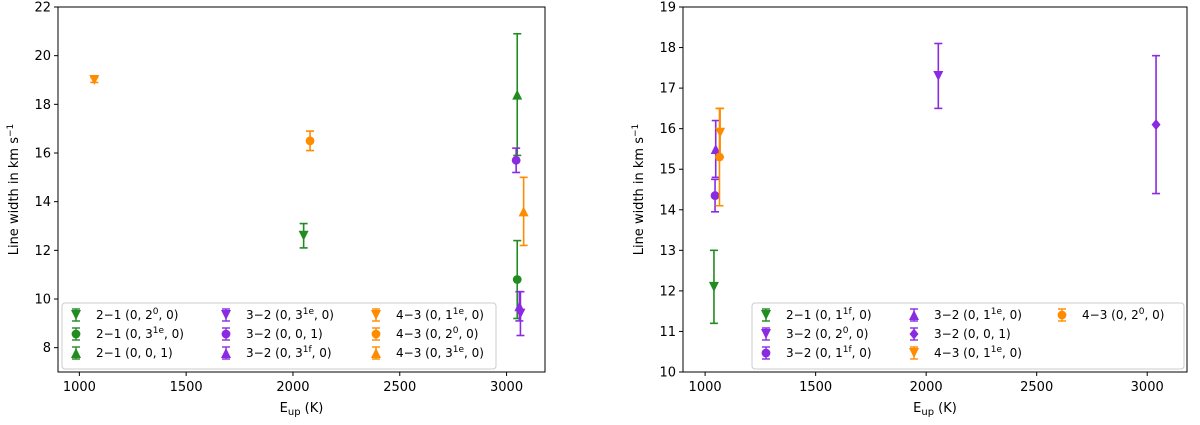 This screenshot has height=425, width=1200. I want to click on y-tick-label: 11, so click(667, 332).